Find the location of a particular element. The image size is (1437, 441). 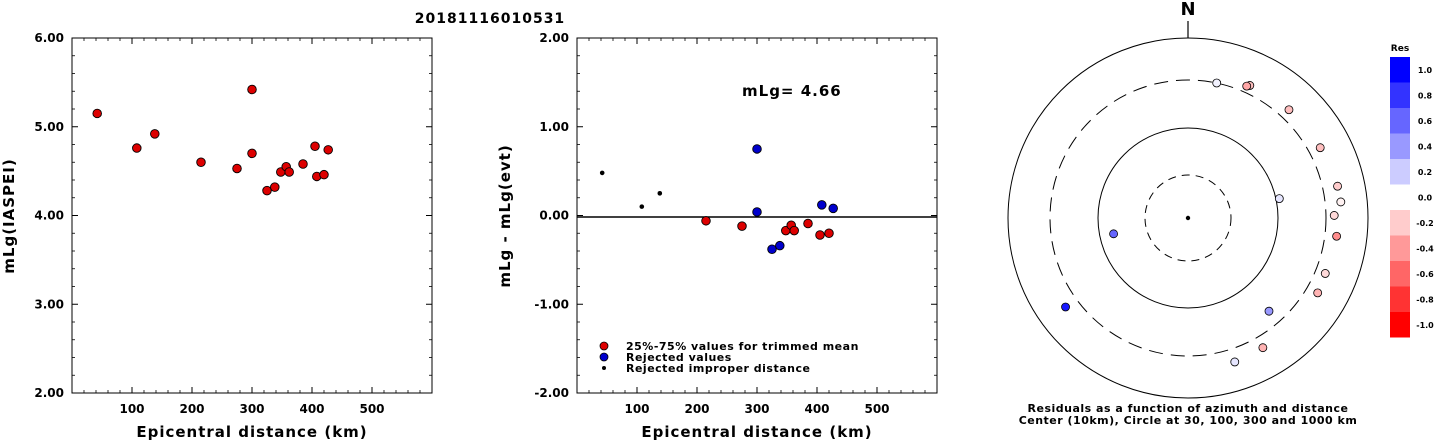

p2-x-tick-label: 200 is located at coordinates (696, 409).